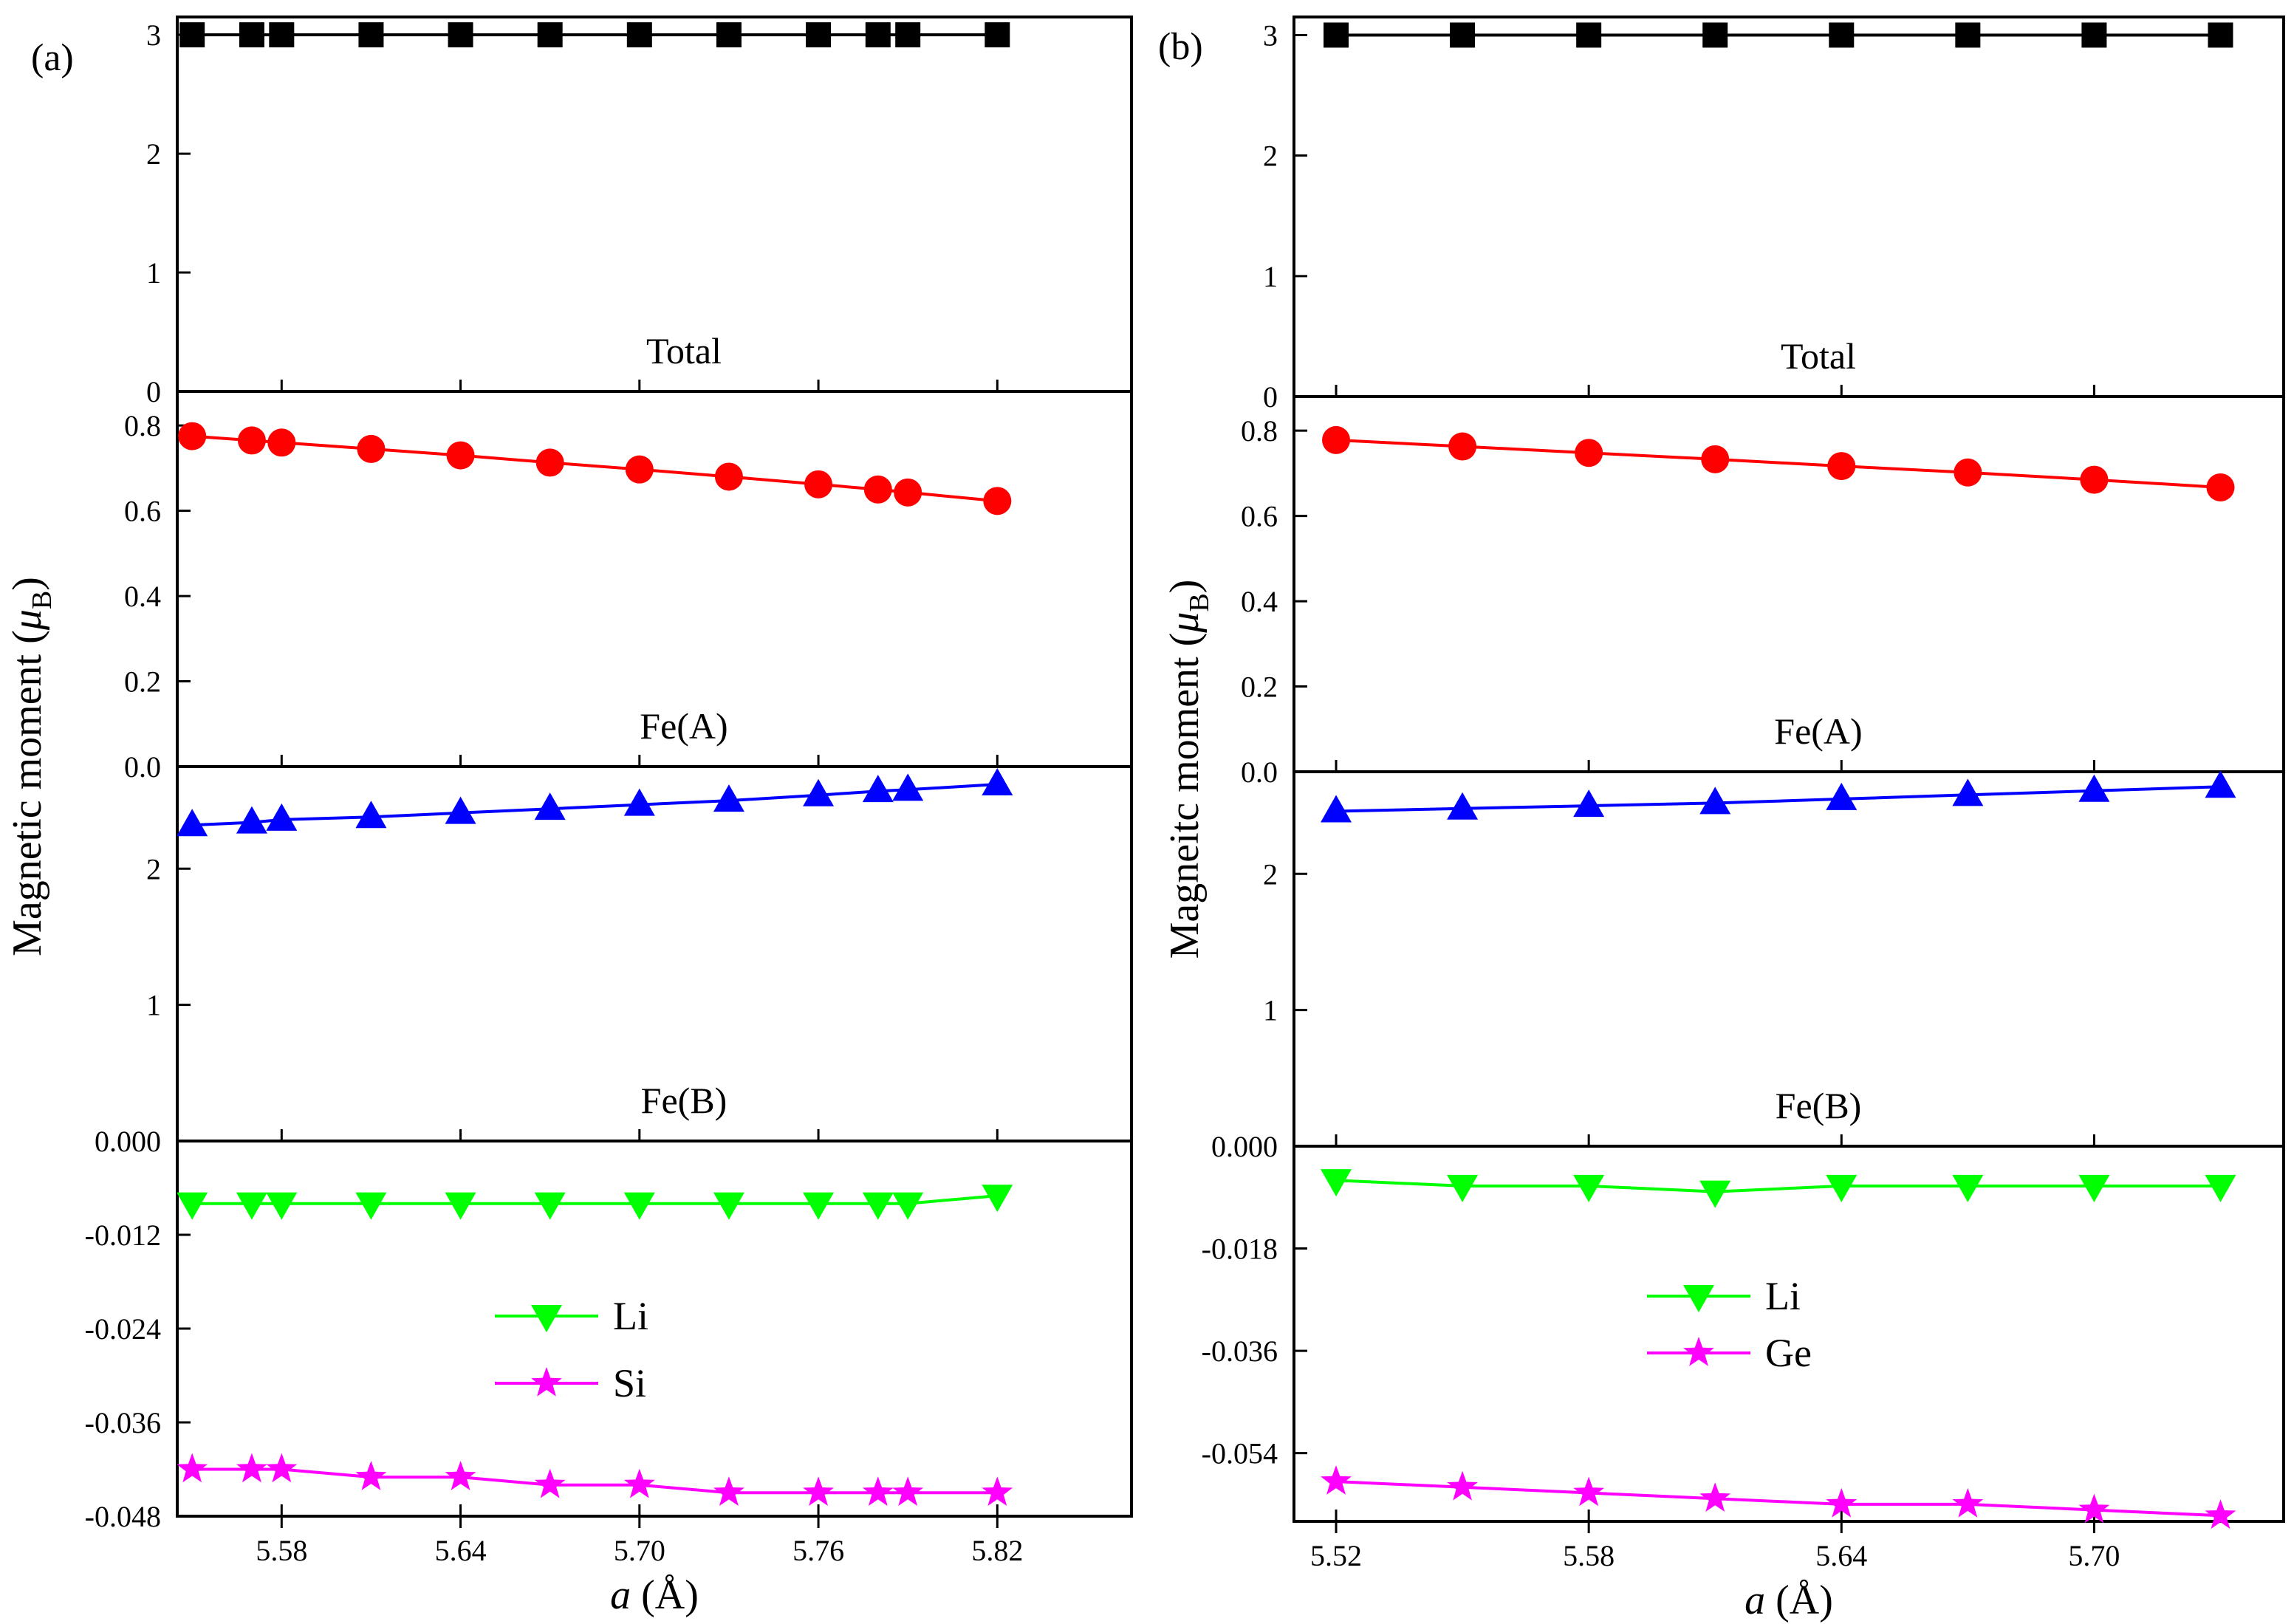 Image resolution: width=2294 pixels, height=1624 pixels. Describe the element at coordinates (1778, 463) in the screenshot. I see `series-line-fe-a-` at that location.